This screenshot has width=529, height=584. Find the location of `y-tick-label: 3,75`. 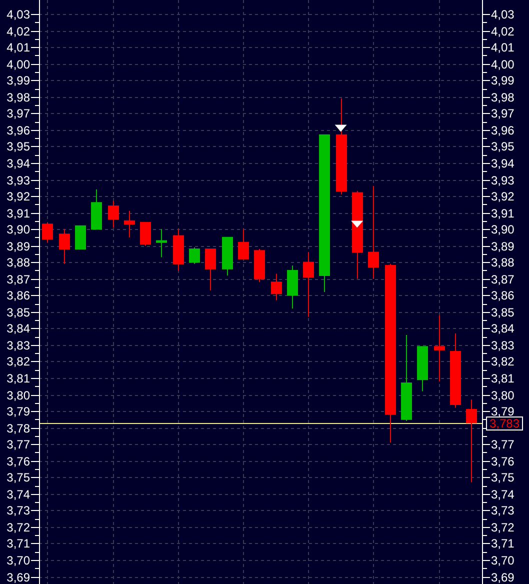

y-tick-label: 3,75 is located at coordinates (18, 477).